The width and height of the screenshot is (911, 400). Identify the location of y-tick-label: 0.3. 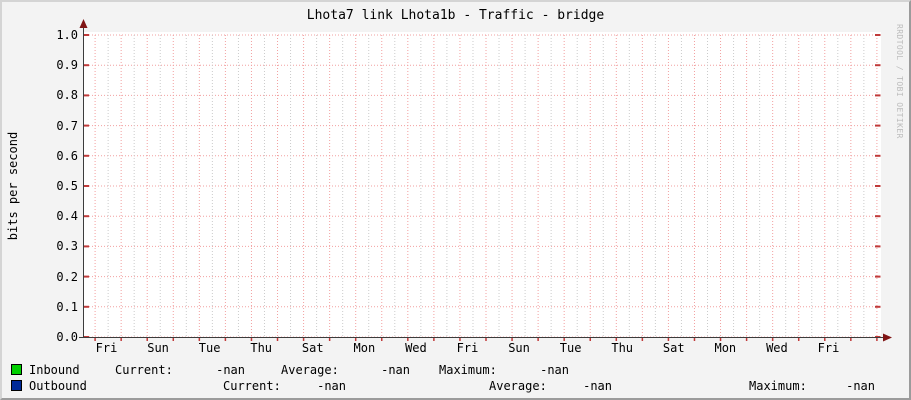
(67, 246).